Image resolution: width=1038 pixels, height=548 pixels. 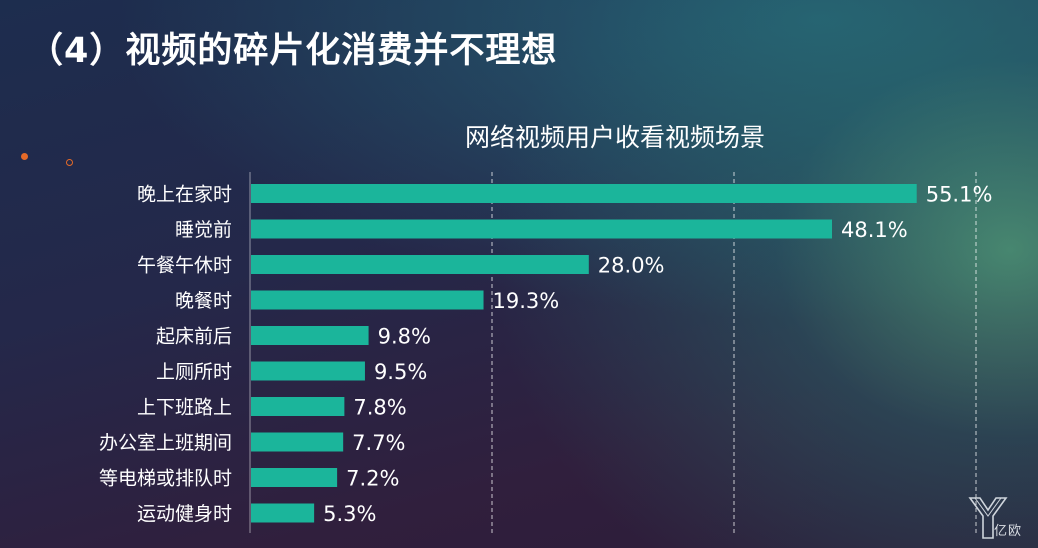 I want to click on yiou-logo-icon, so click(x=988, y=518).